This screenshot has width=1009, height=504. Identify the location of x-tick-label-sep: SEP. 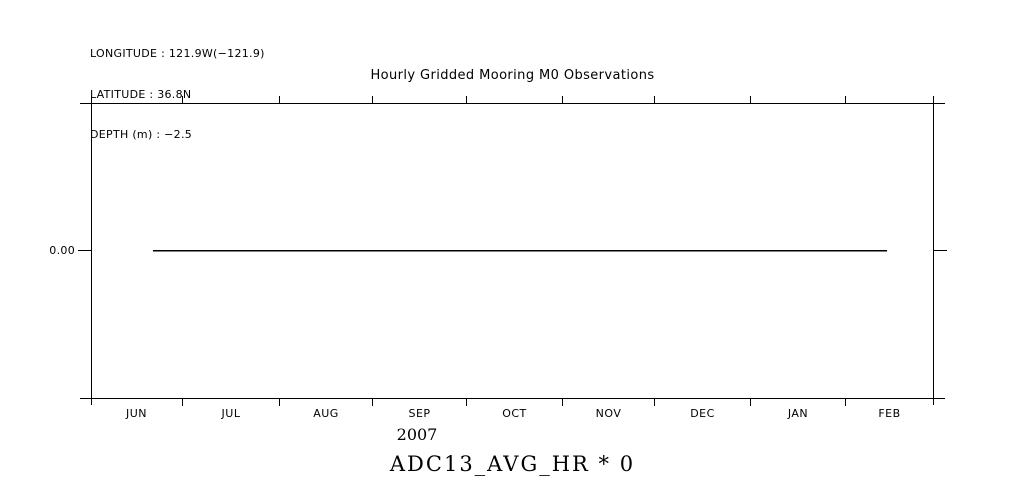
(419, 413).